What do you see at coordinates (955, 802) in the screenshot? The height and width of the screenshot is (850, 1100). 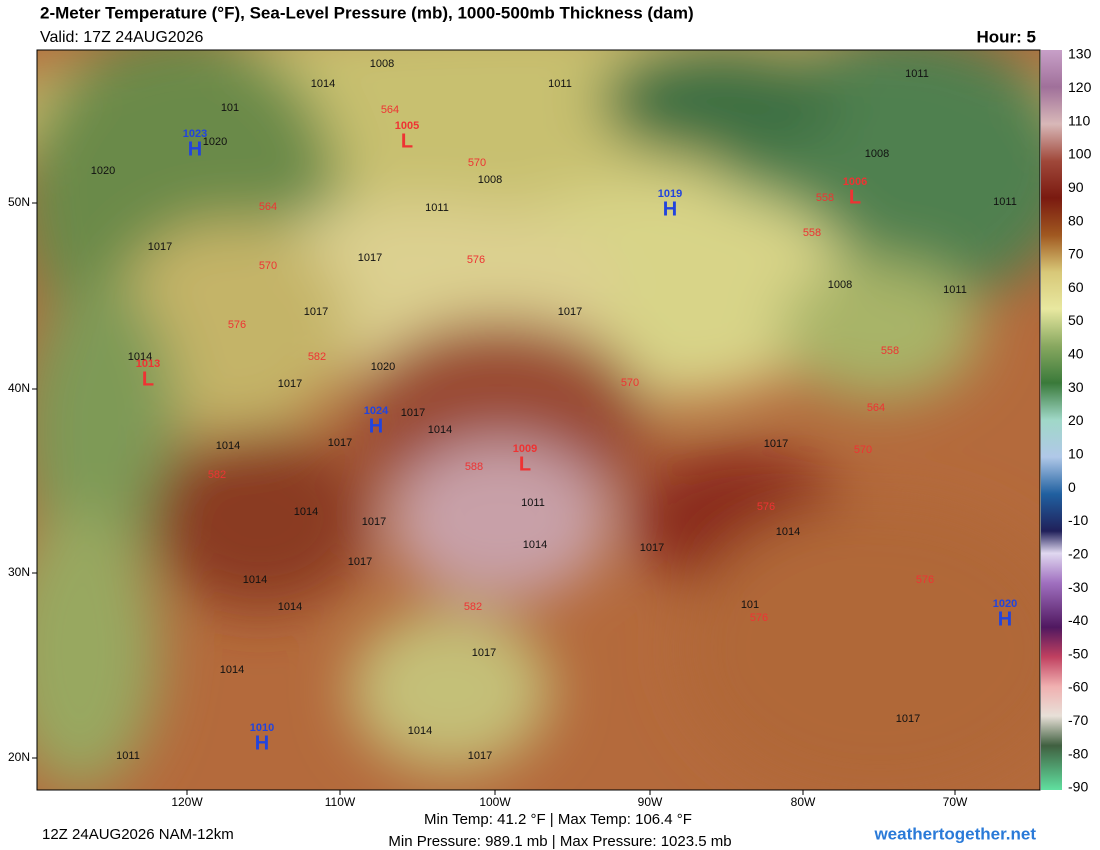 I see `lon-label: 70W` at bounding box center [955, 802].